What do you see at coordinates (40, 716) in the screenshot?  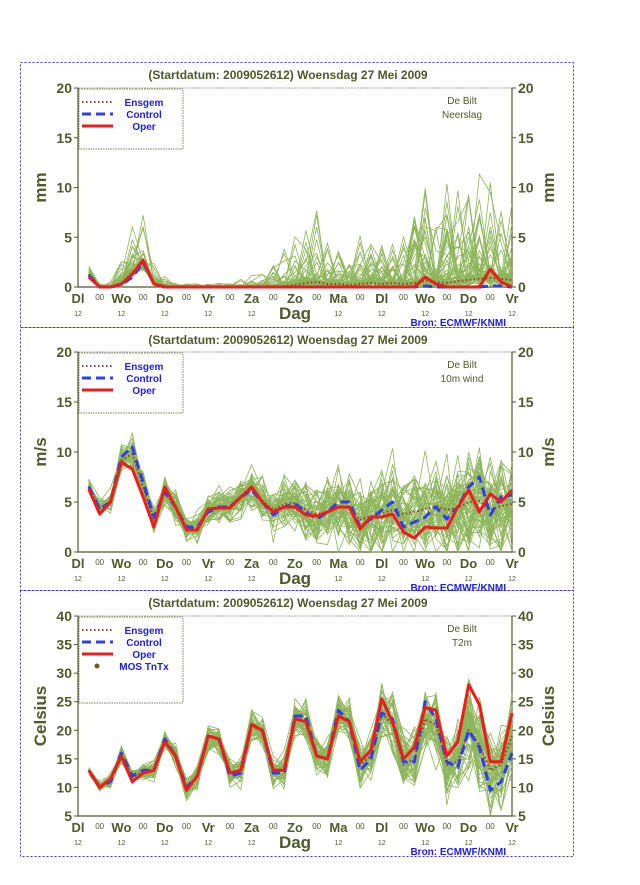 I see `y-axis-title-left: Celsius` at bounding box center [40, 716].